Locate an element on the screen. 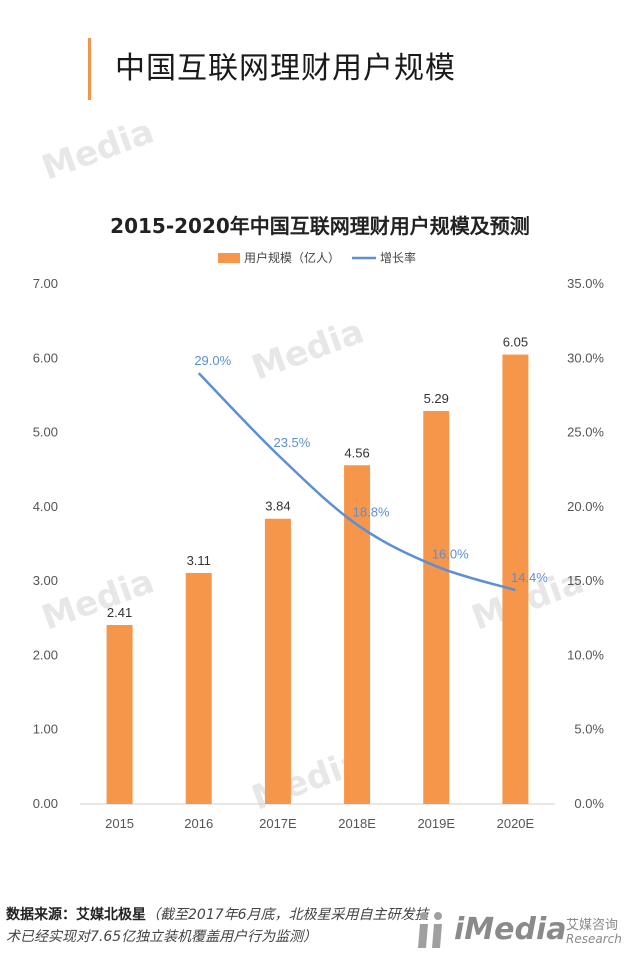  y-right-tick-label: 5.0% is located at coordinates (589, 729).